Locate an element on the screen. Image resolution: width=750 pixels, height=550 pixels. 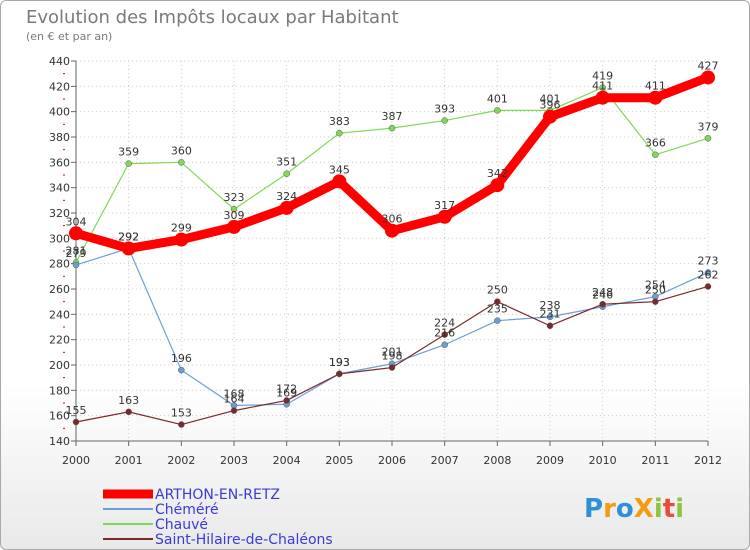
chart-subtitle: (en € et par an) is located at coordinates (69, 36).